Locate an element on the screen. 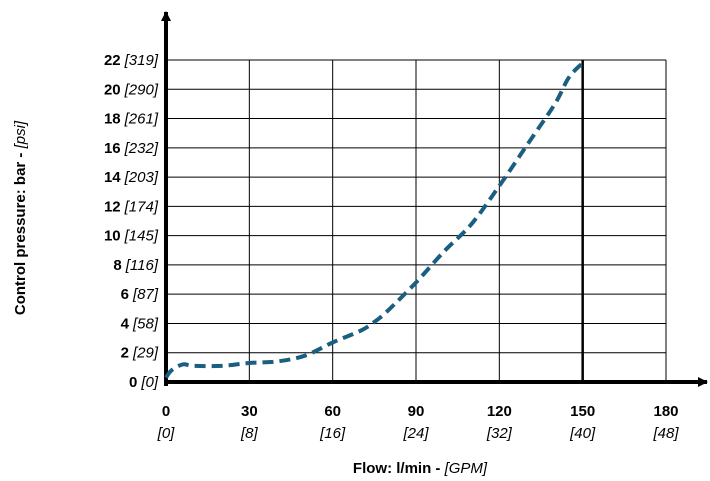 This screenshot has width=710, height=481. y-tick-label: 10 [145] is located at coordinates (131, 236).